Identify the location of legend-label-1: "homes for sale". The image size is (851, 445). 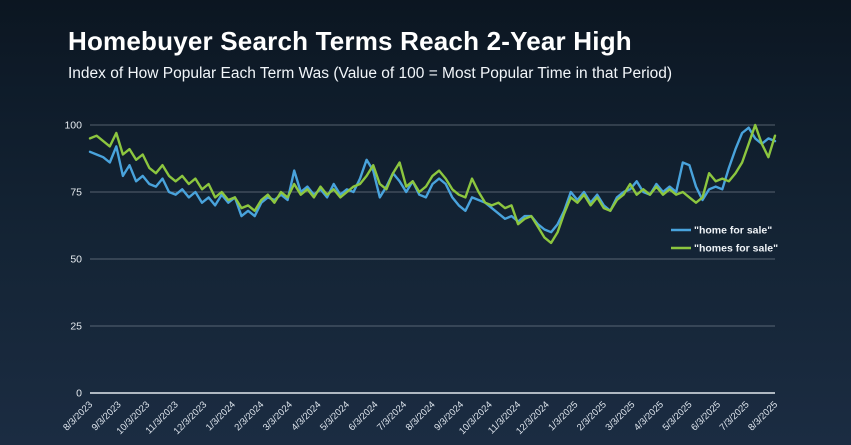
(736, 249).